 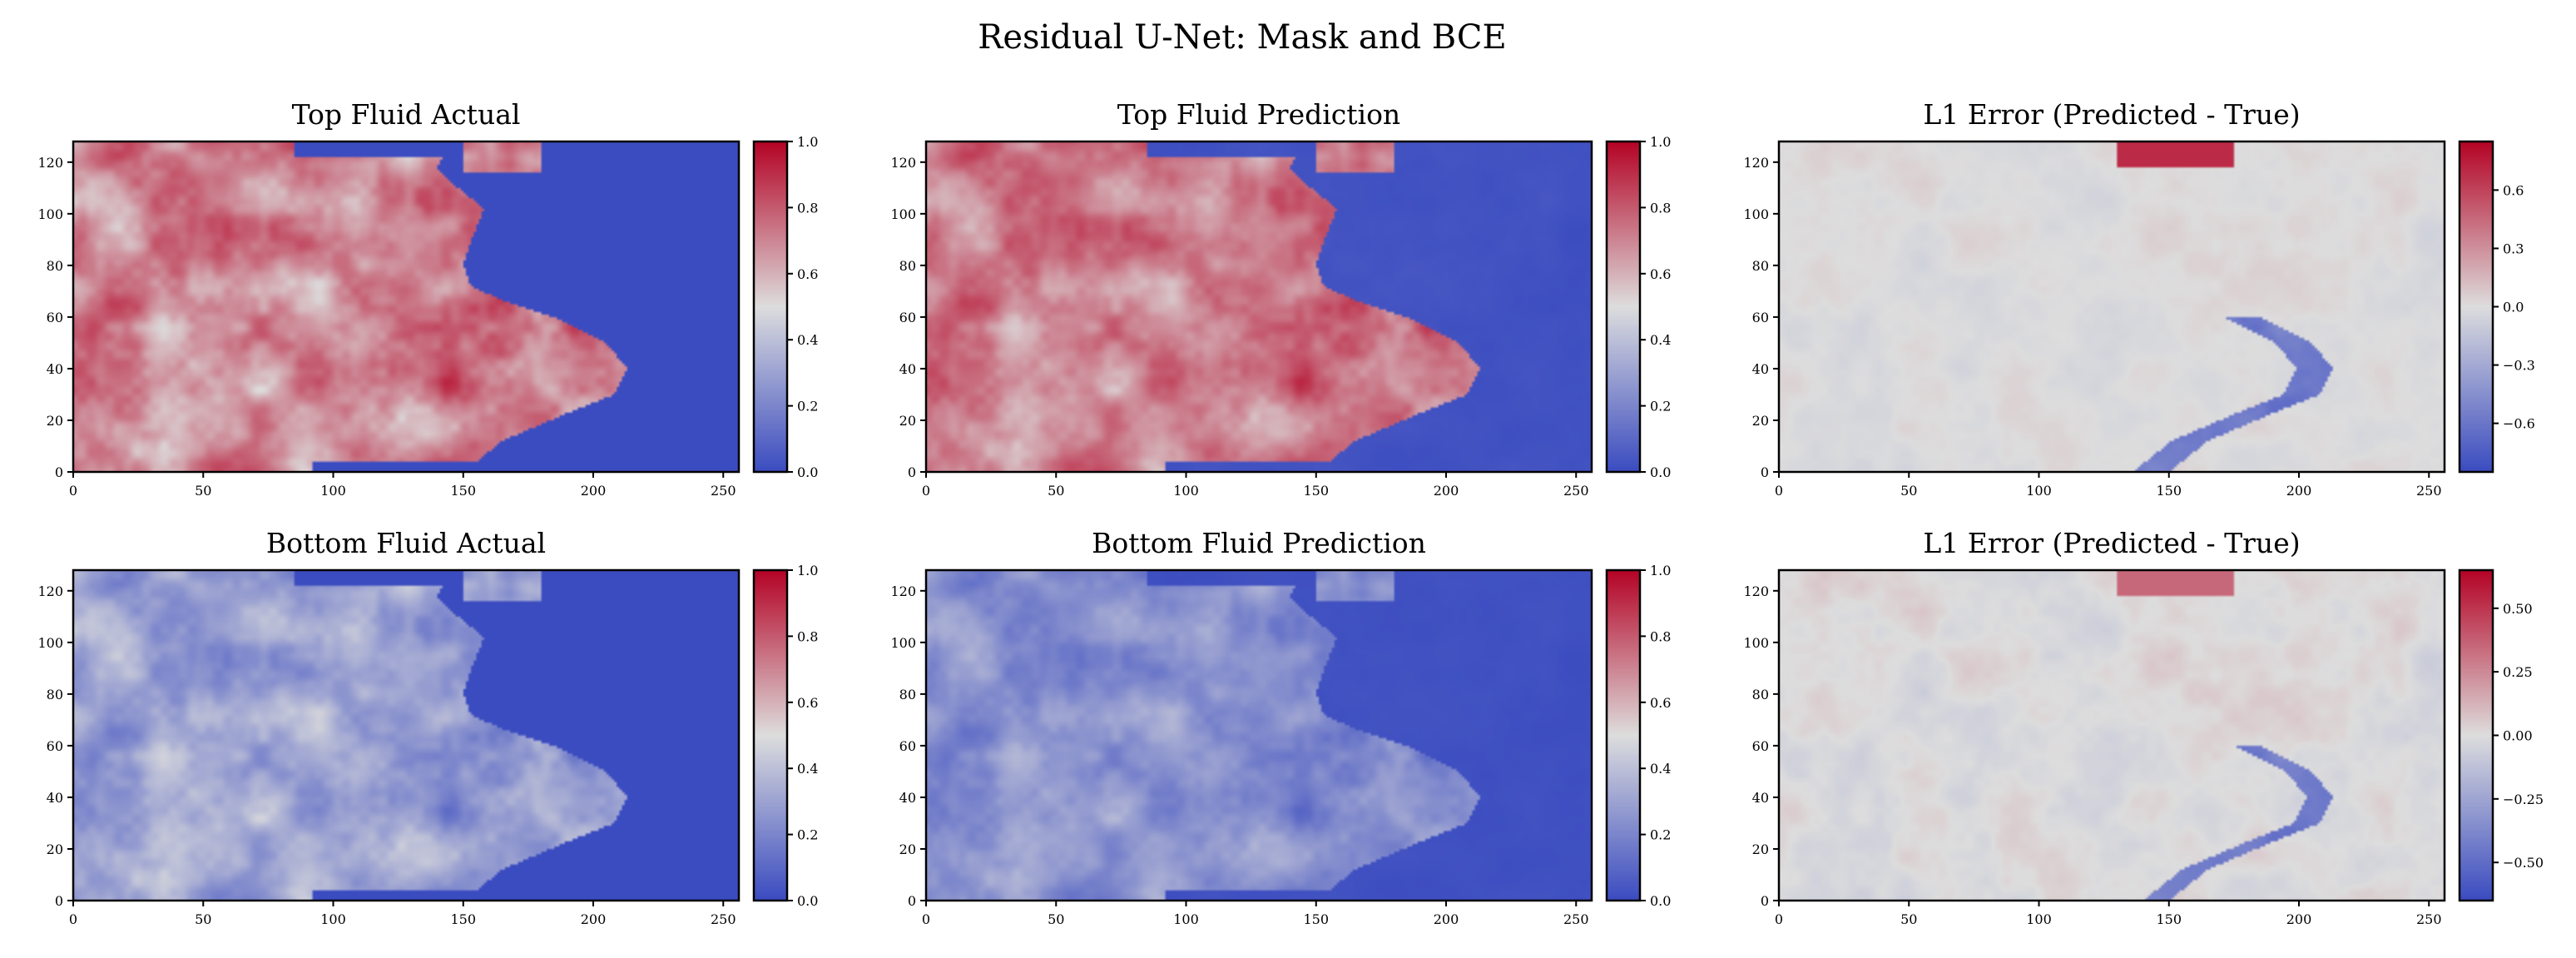 What do you see at coordinates (2514, 248) in the screenshot?
I see `colorbar-tick-label: 0.3` at bounding box center [2514, 248].